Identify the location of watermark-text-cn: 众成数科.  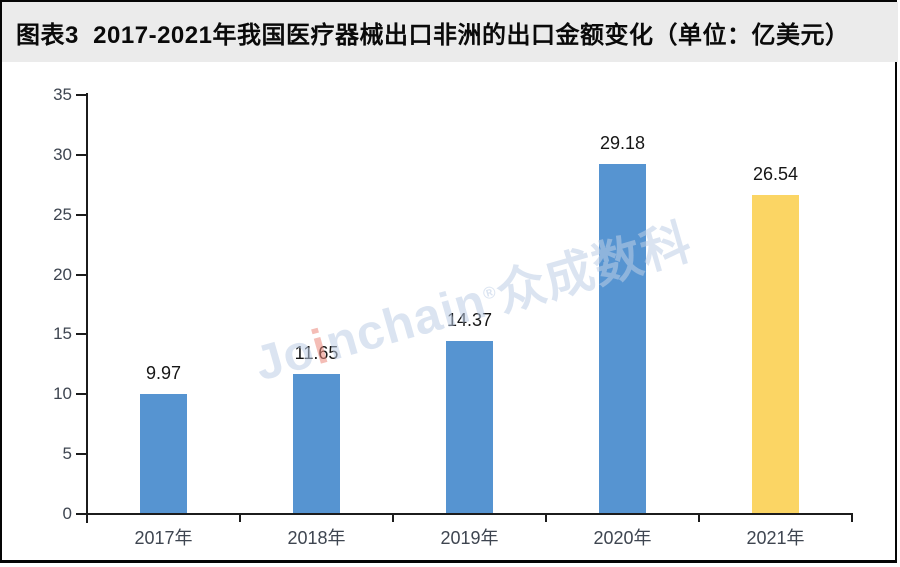
(594, 269).